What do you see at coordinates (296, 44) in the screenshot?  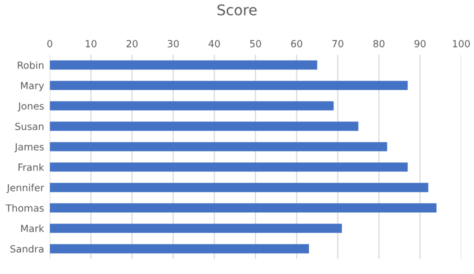 I see `x-tick-label: 60` at bounding box center [296, 44].